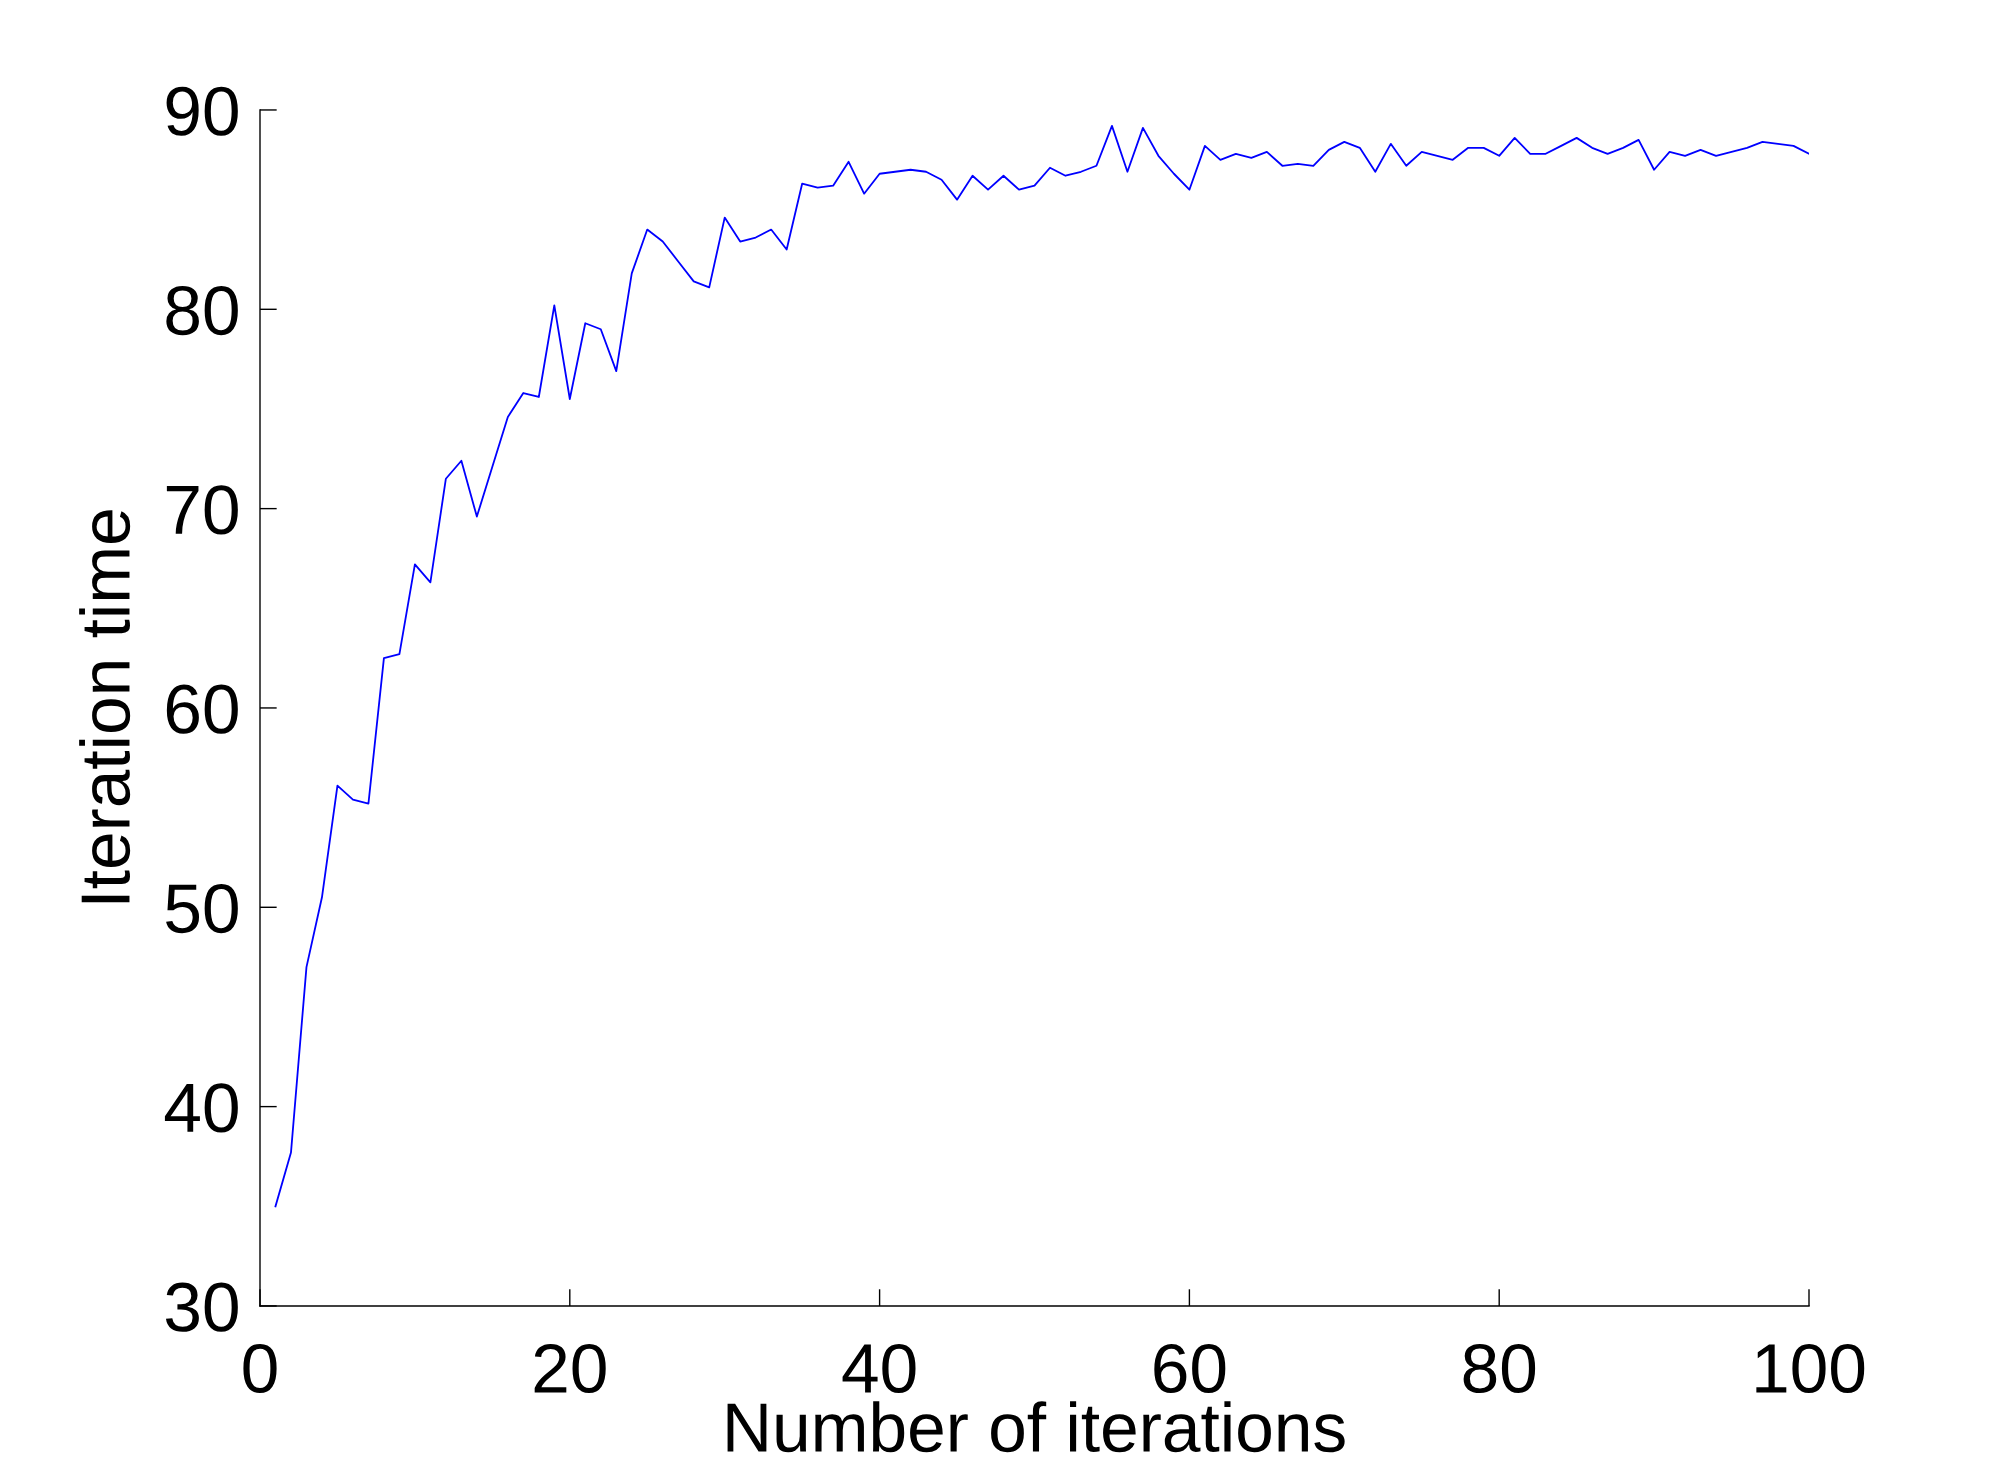 The height and width of the screenshot is (1482, 2000). I want to click on y-tick-label: 70, so click(202, 510).